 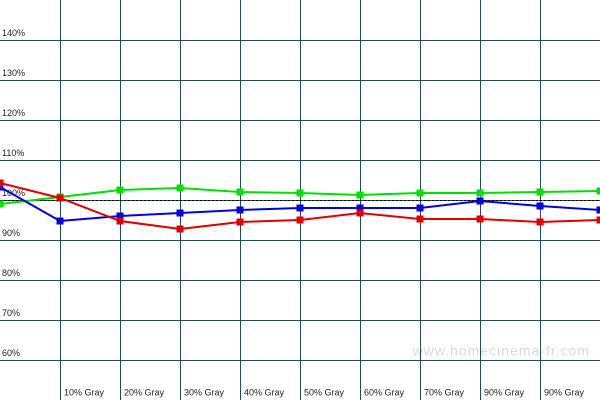 What do you see at coordinates (13, 113) in the screenshot?
I see `y-tick-label: 120%` at bounding box center [13, 113].